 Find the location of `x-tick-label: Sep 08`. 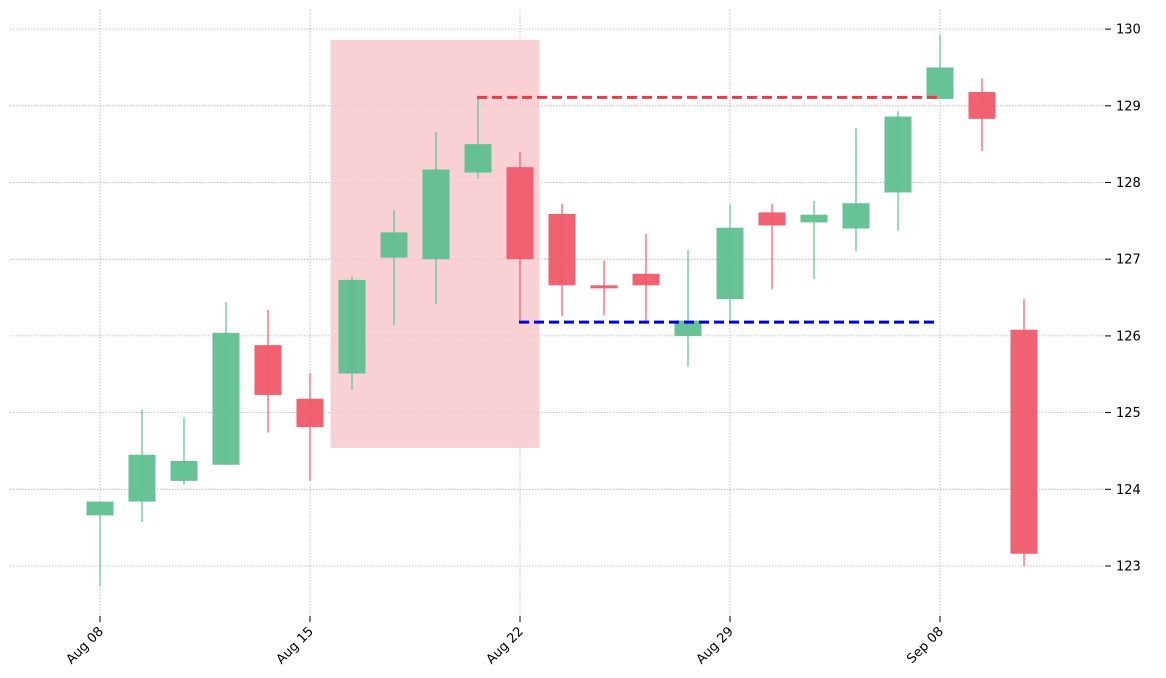

x-tick-label: Sep 08 is located at coordinates (925, 645).